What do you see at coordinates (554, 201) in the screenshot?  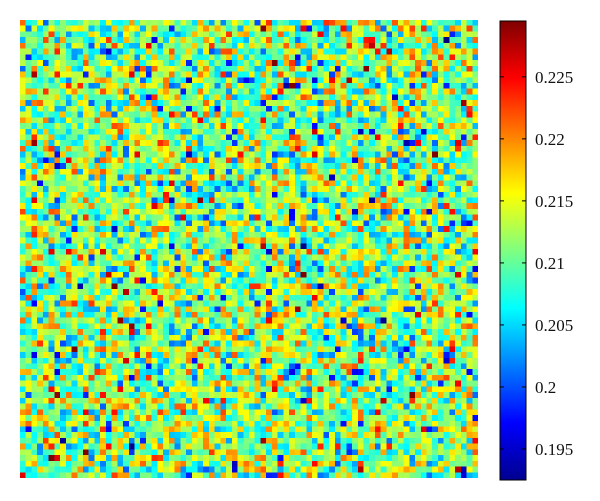 I see `colorbar-tick-label: 0.215` at bounding box center [554, 201].